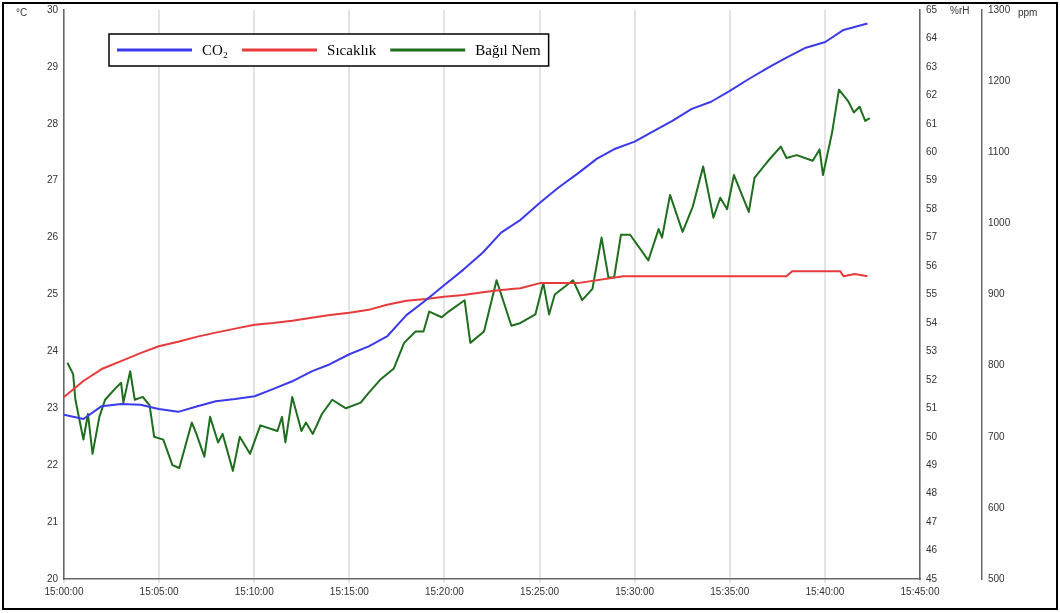  I want to click on y3-tick-label: 900, so click(997, 294).